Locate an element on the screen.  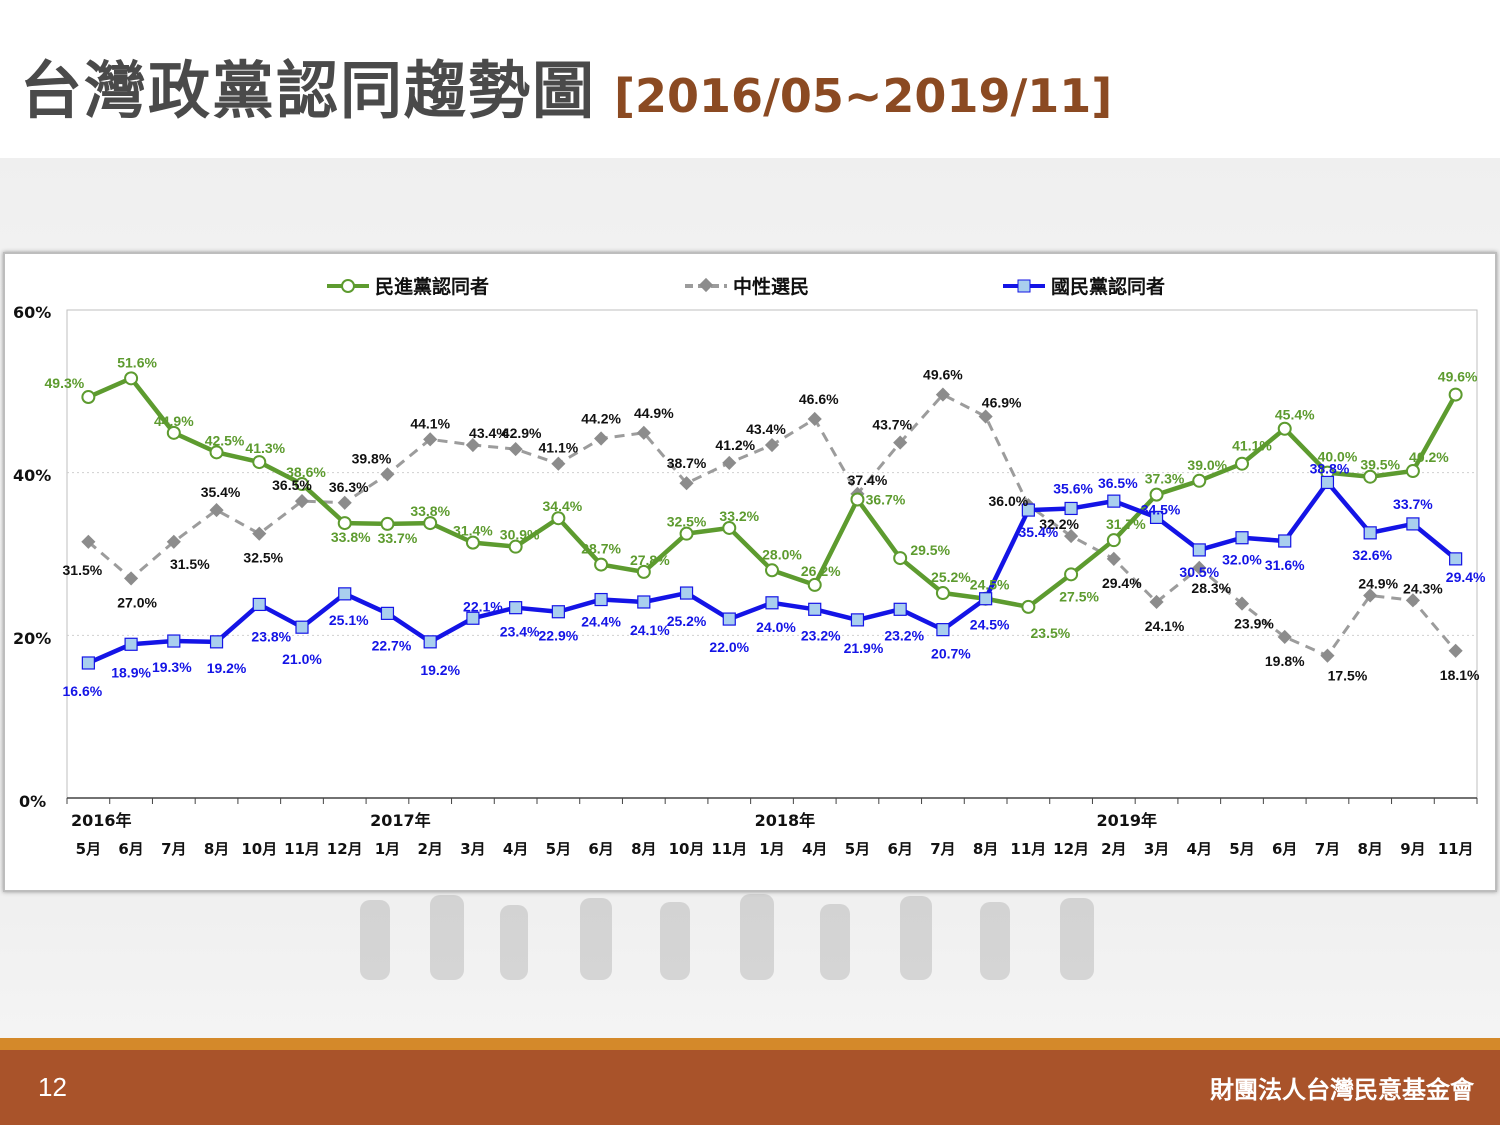
neutral-data-label: 36.5% is located at coordinates (292, 485).